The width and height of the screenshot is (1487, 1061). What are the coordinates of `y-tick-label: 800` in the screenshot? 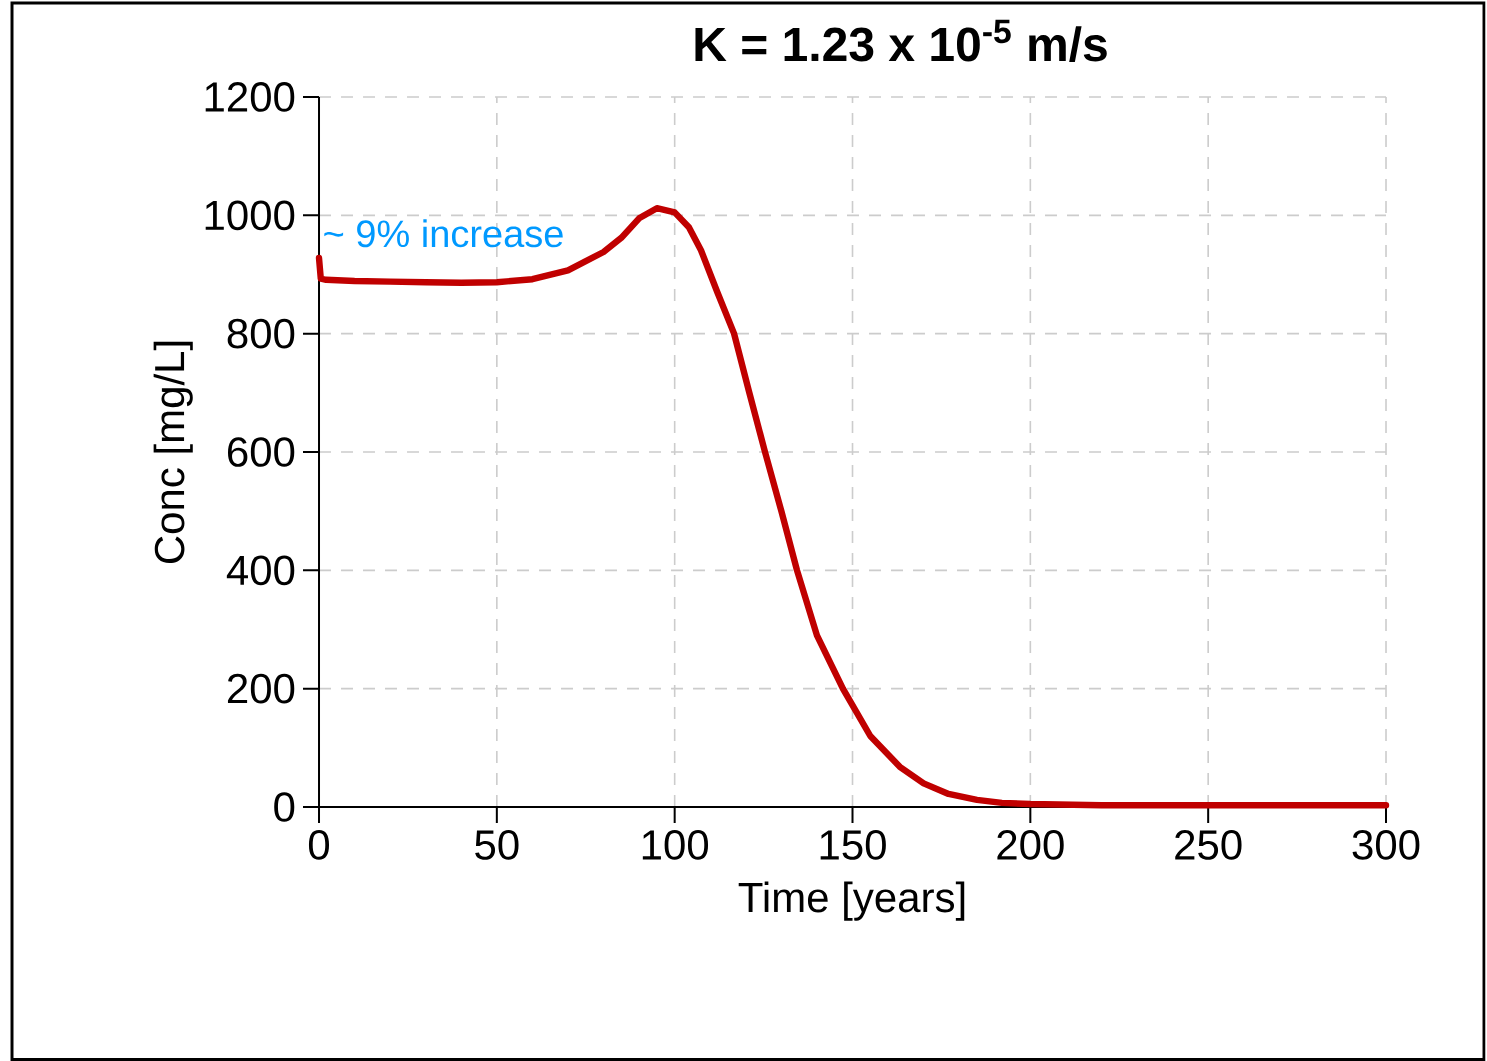 It's located at (261, 333).